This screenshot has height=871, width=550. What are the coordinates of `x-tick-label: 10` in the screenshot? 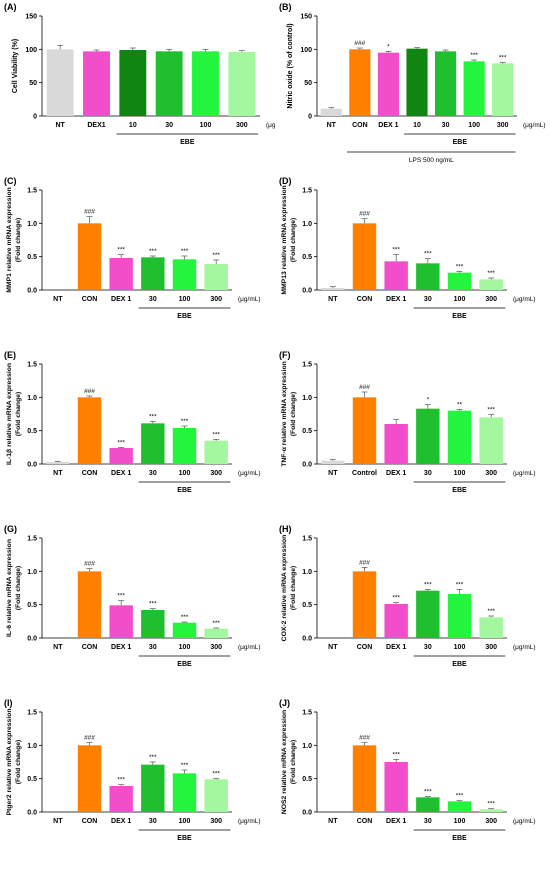 It's located at (417, 125).